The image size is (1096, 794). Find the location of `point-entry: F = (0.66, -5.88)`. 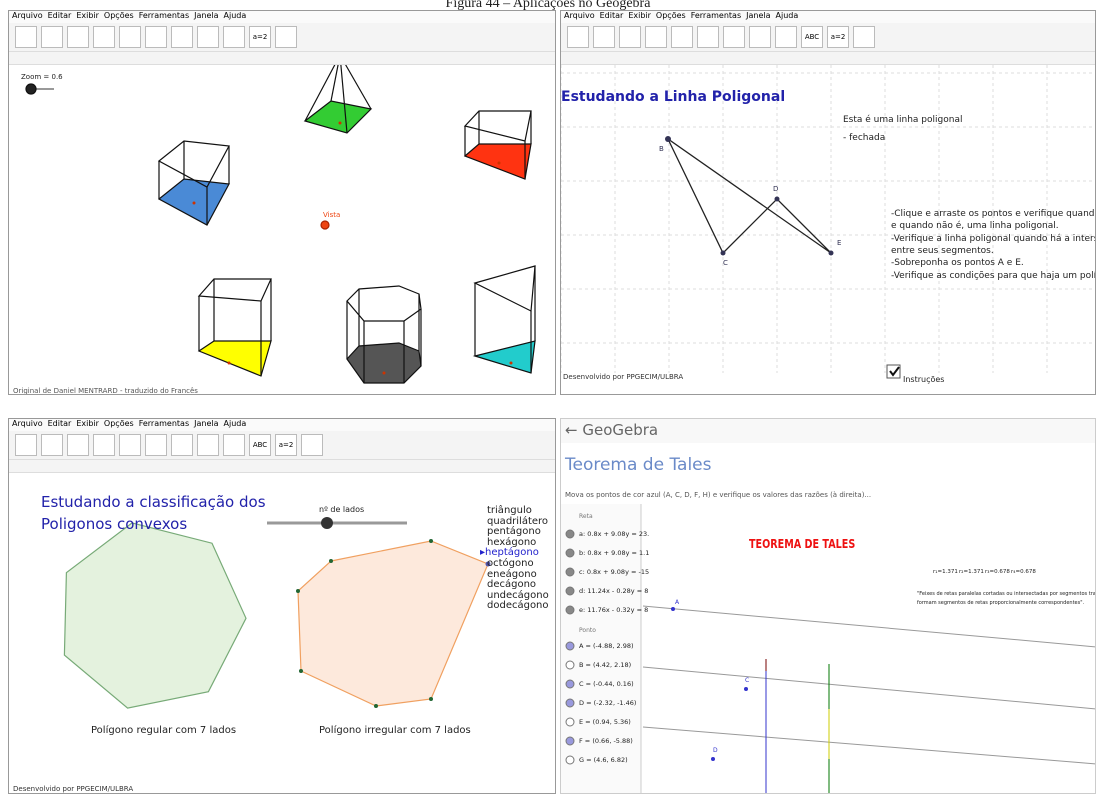

point-entry: F = (0.66, -5.88) is located at coordinates (606, 741).